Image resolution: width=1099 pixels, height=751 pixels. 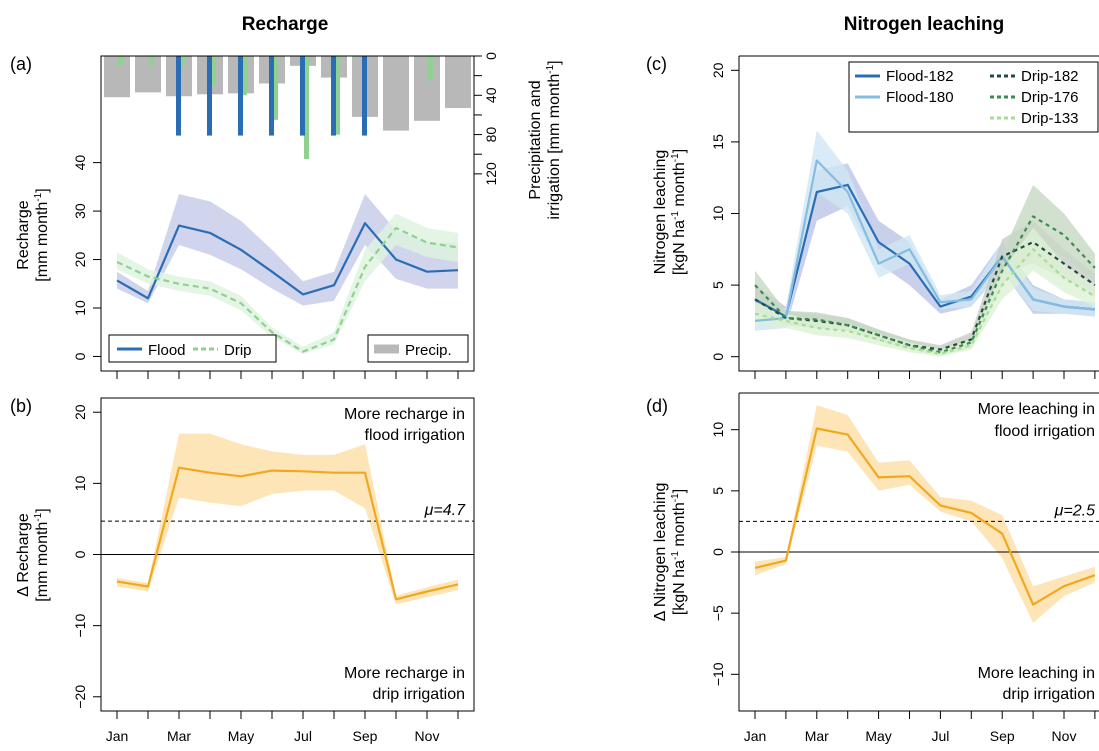 What do you see at coordinates (718, 357) in the screenshot?
I see `leaching-ytick-label-0: 0` at bounding box center [718, 357].